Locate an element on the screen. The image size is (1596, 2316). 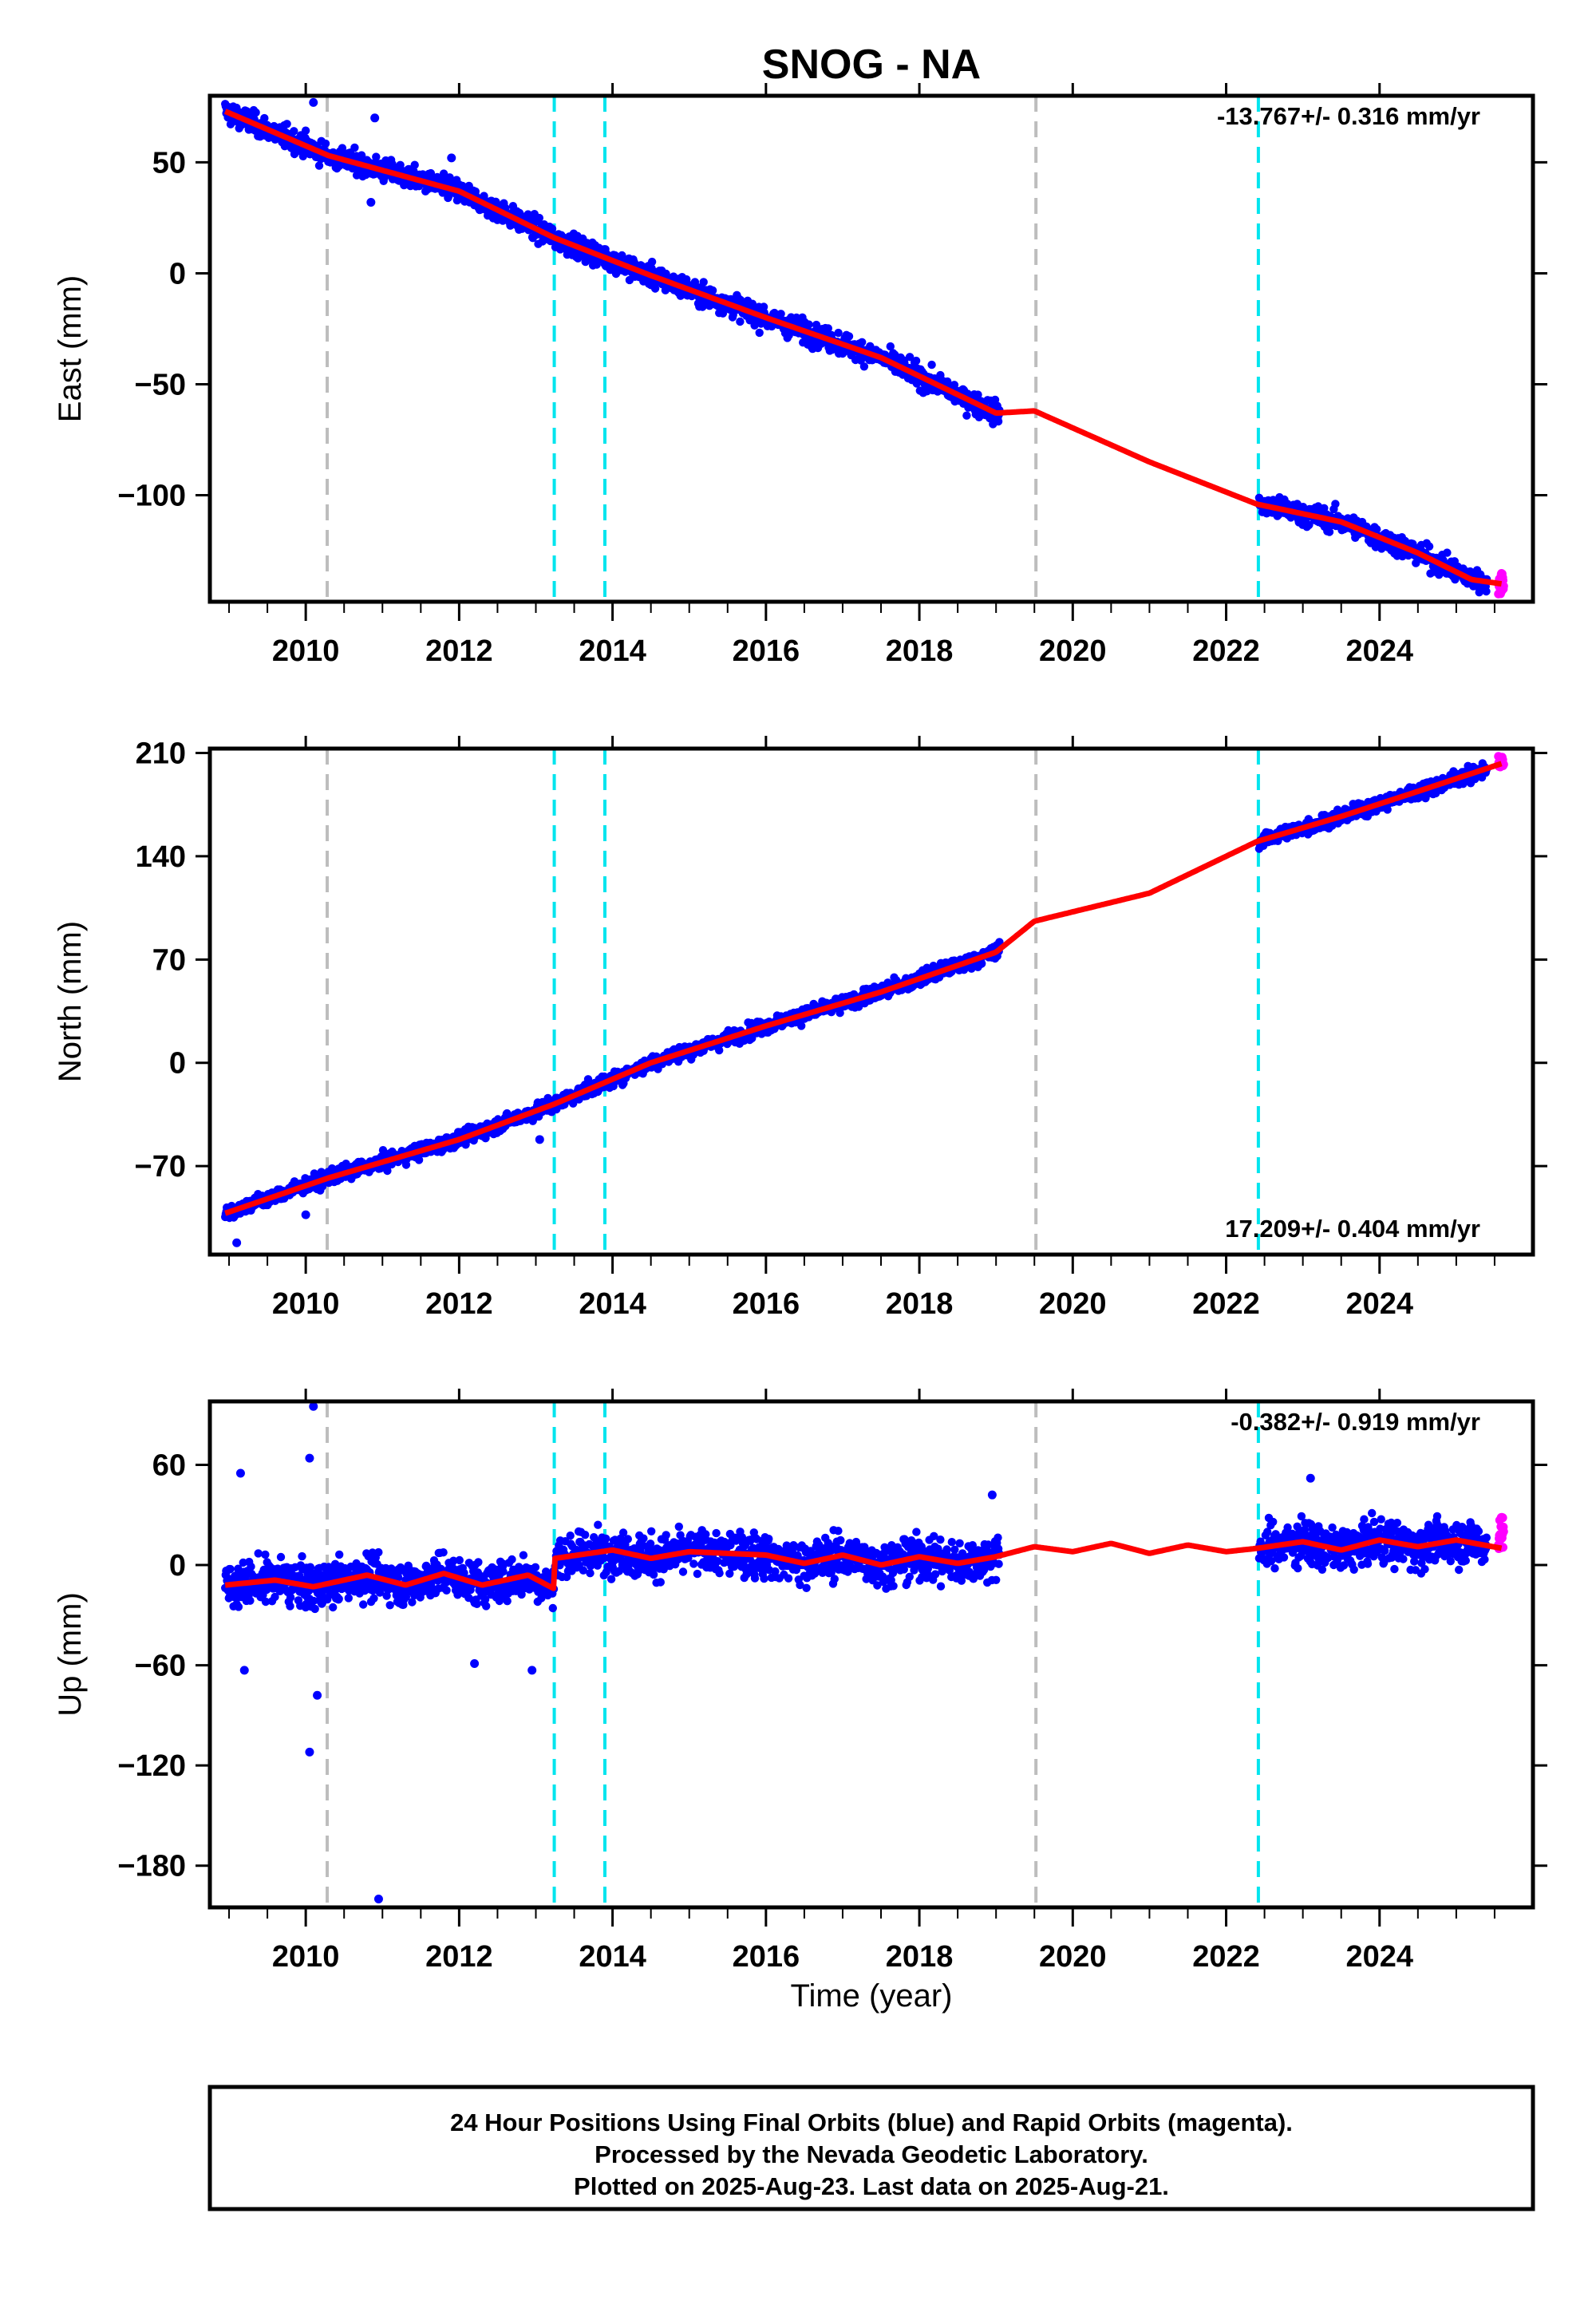
rate-label-east: -13.767+/- 0.316 mm/yr is located at coordinates (1348, 116).